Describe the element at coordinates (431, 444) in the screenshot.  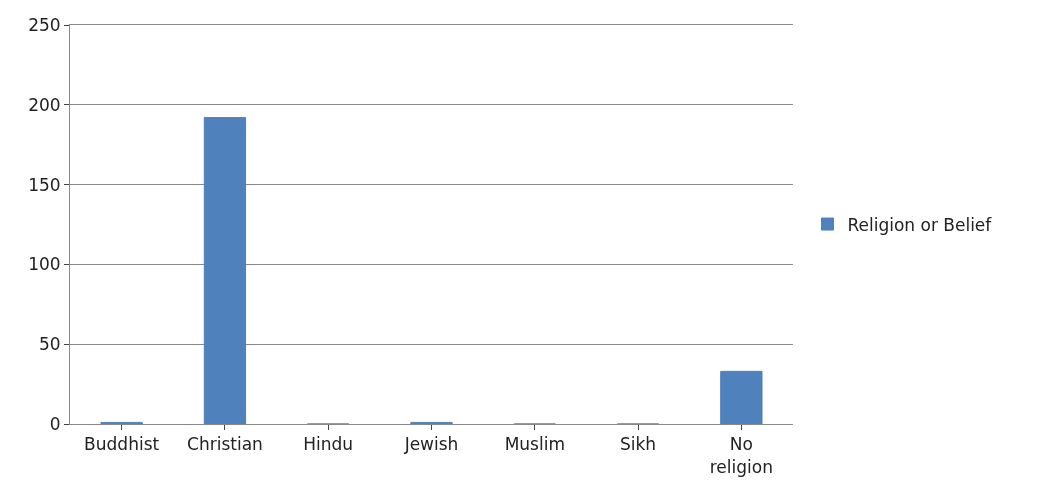
I see `x-tick-label: Jewish` at that location.